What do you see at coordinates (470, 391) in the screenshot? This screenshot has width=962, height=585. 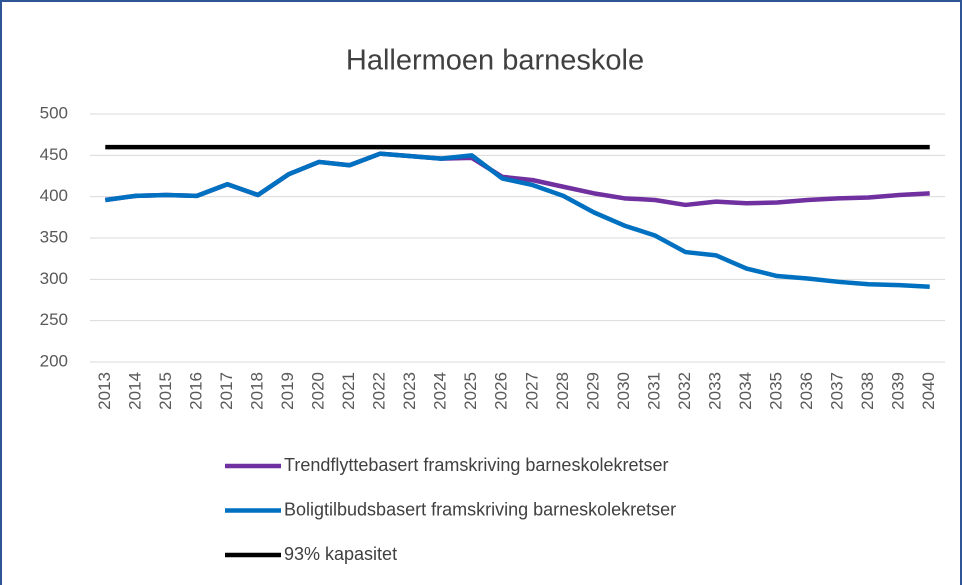 I see `x-tick-label: 2025` at bounding box center [470, 391].